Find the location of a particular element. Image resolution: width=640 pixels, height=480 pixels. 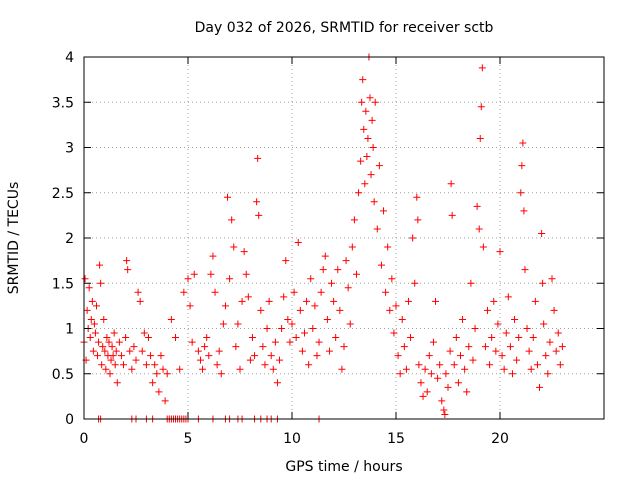

x-tick-label: 5 is located at coordinates (188, 439).